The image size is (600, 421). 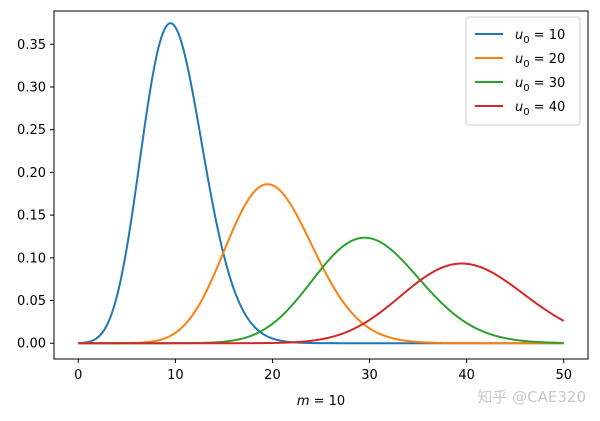 What do you see at coordinates (540, 85) in the screenshot?
I see `legend-label-2: u0 = 30` at bounding box center [540, 85].